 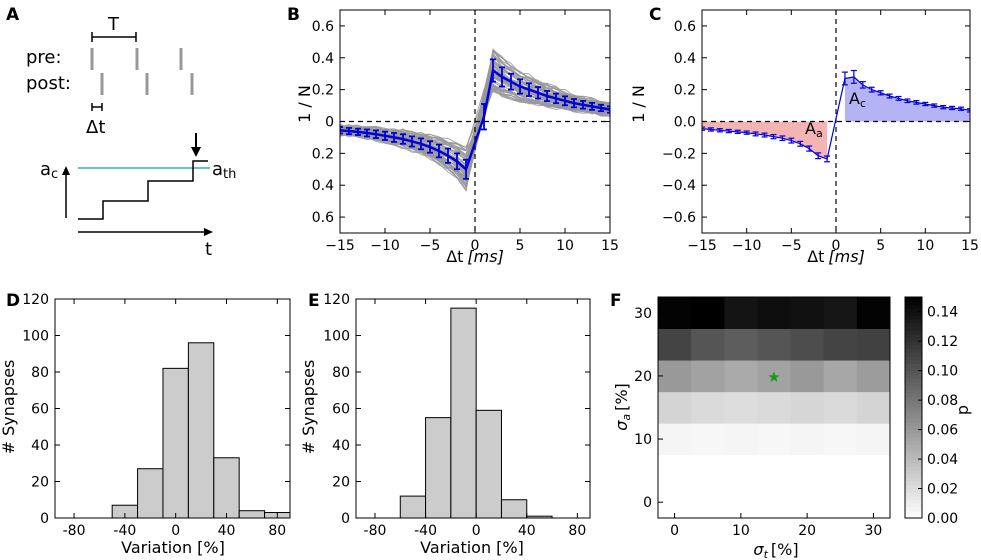 What do you see at coordinates (942, 401) in the screenshot?
I see `f-colorbar-tick-label: 0.08` at bounding box center [942, 401].